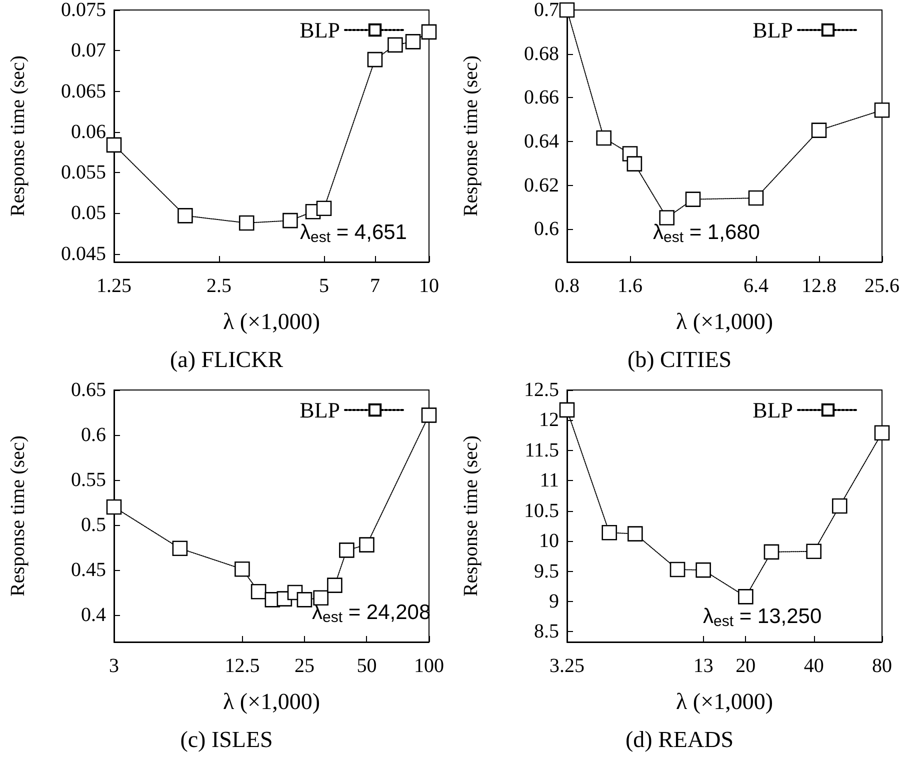 This screenshot has width=906, height=760. What do you see at coordinates (756, 286) in the screenshot?
I see `x-tick-label: 6.4` at bounding box center [756, 286].